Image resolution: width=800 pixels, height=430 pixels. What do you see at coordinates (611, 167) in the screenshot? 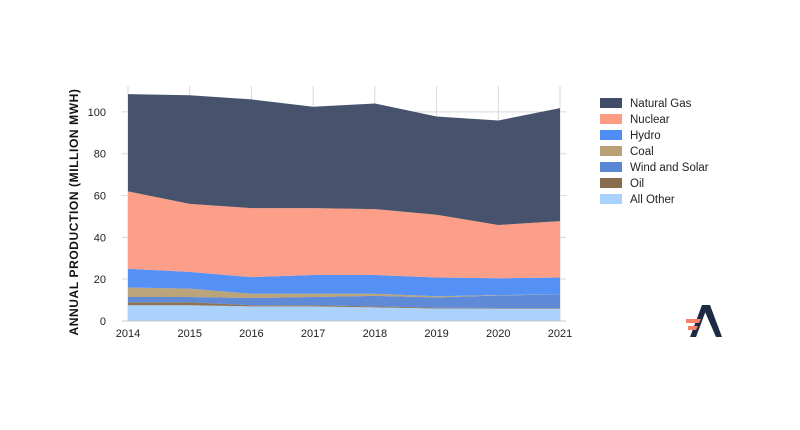
I see `legend-swatch-wind-and-solar` at bounding box center [611, 167].